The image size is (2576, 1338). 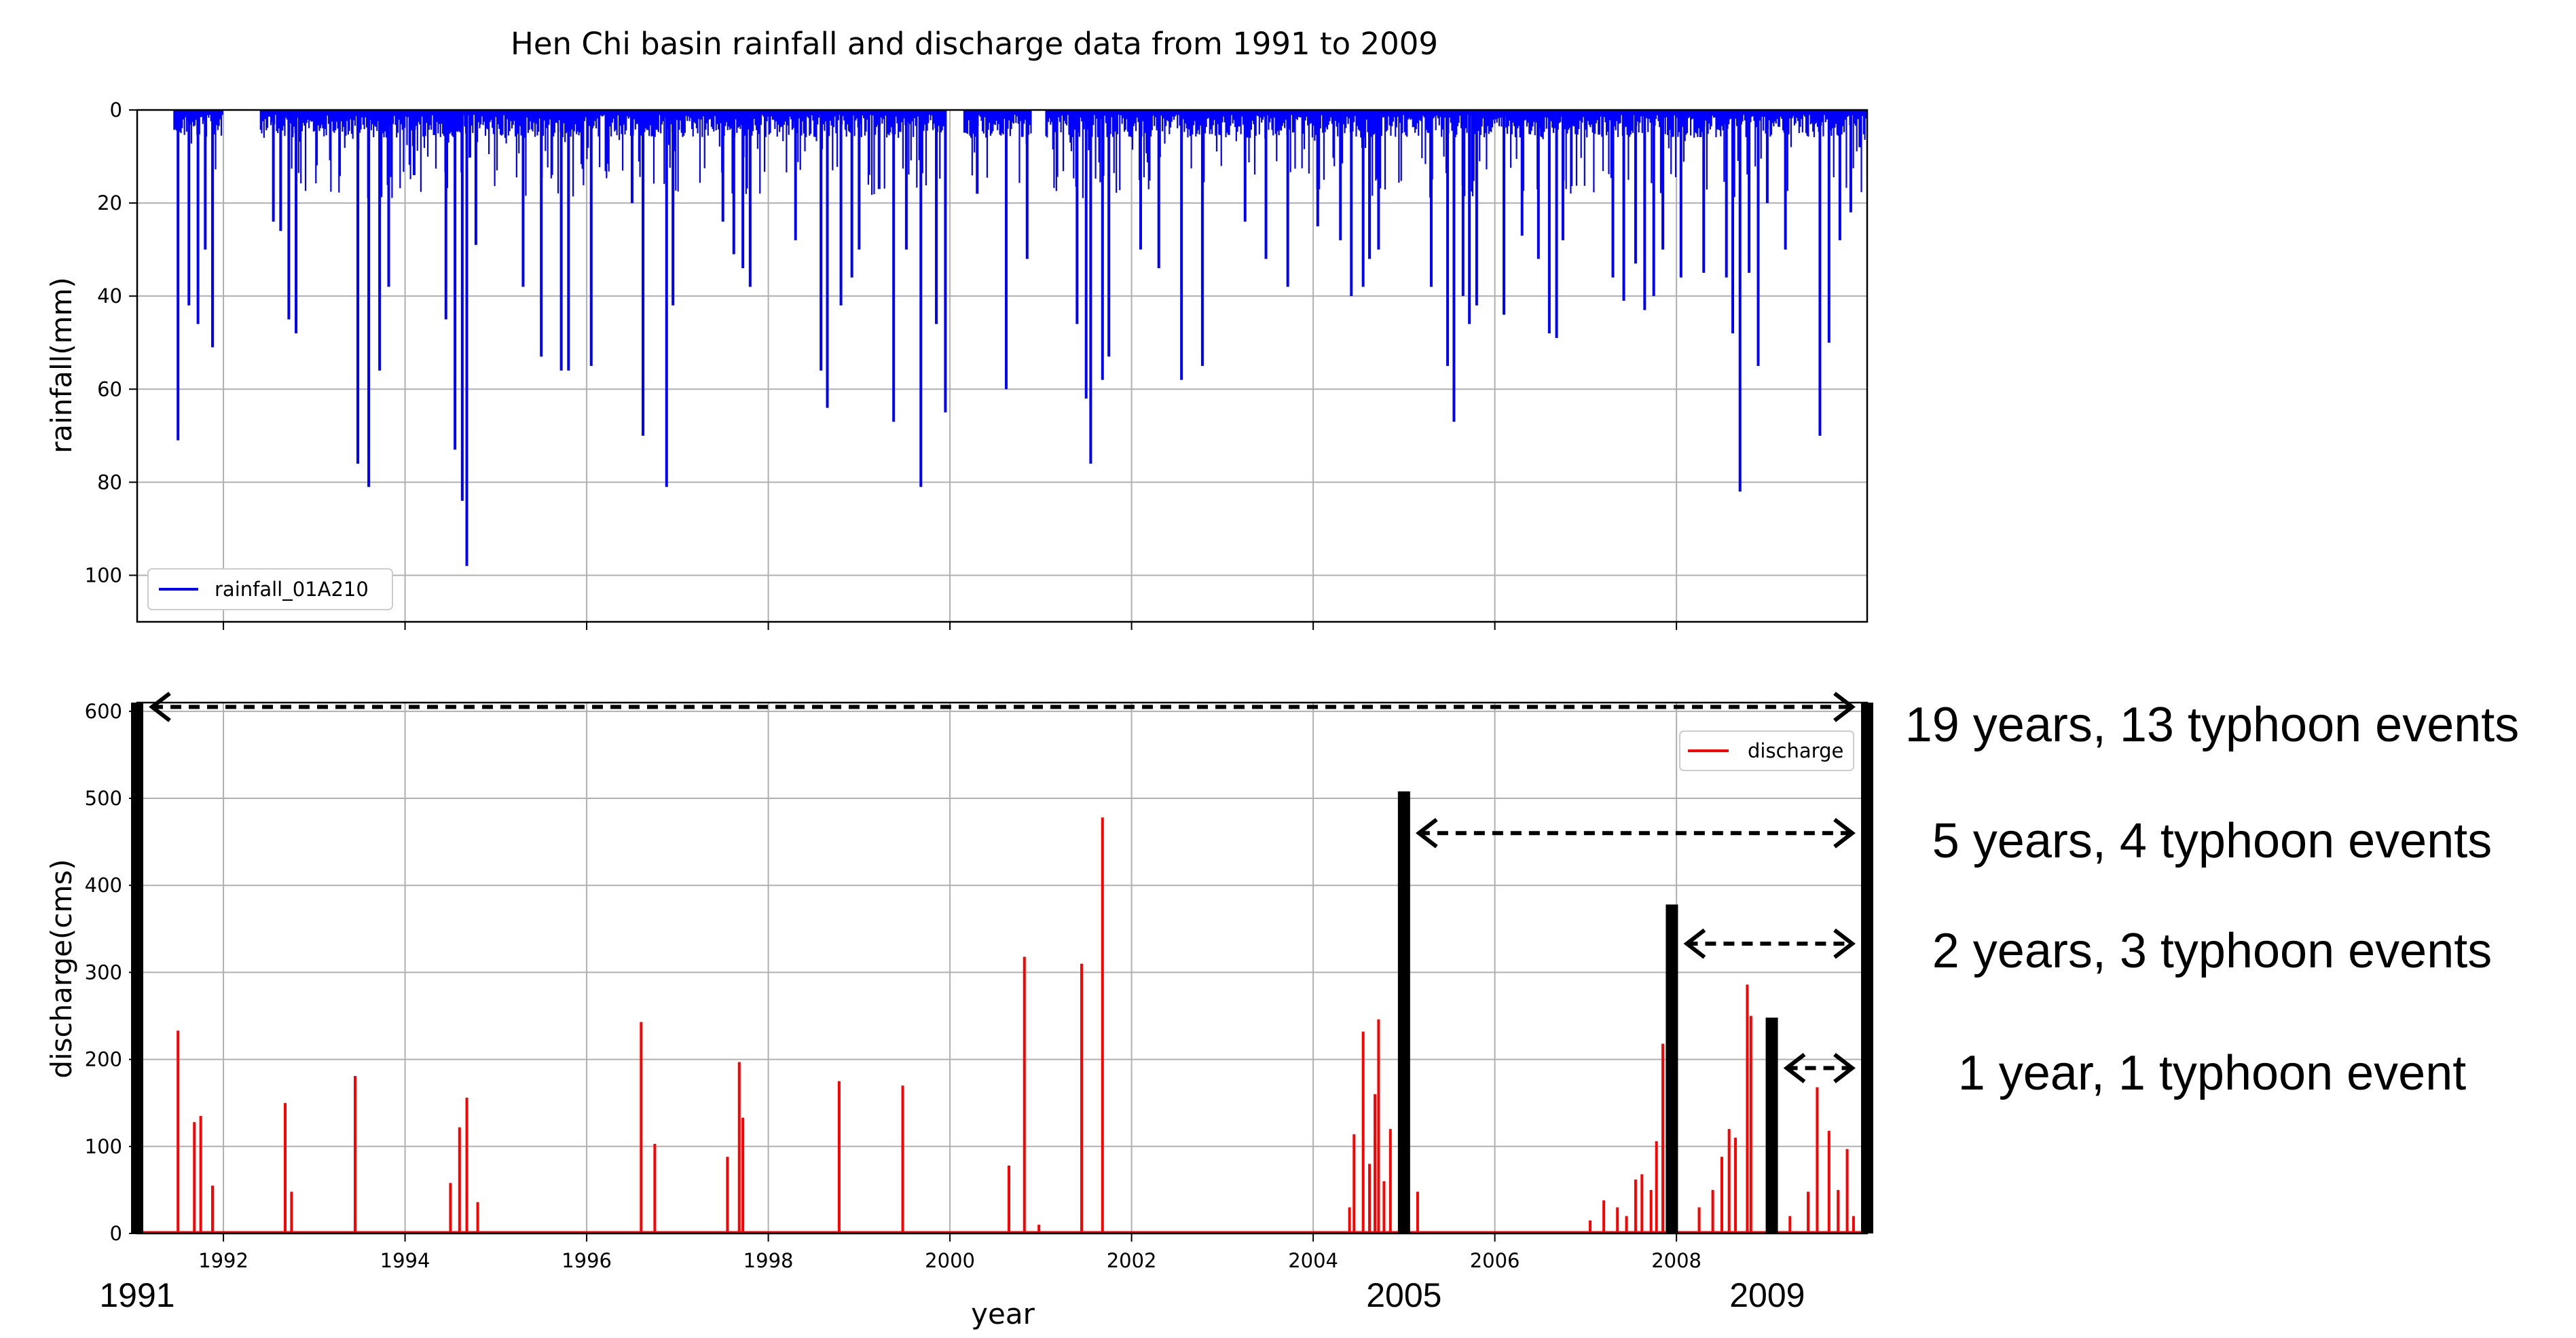 I want to click on rainfall-legend: rainfall_01A210, so click(x=270, y=589).